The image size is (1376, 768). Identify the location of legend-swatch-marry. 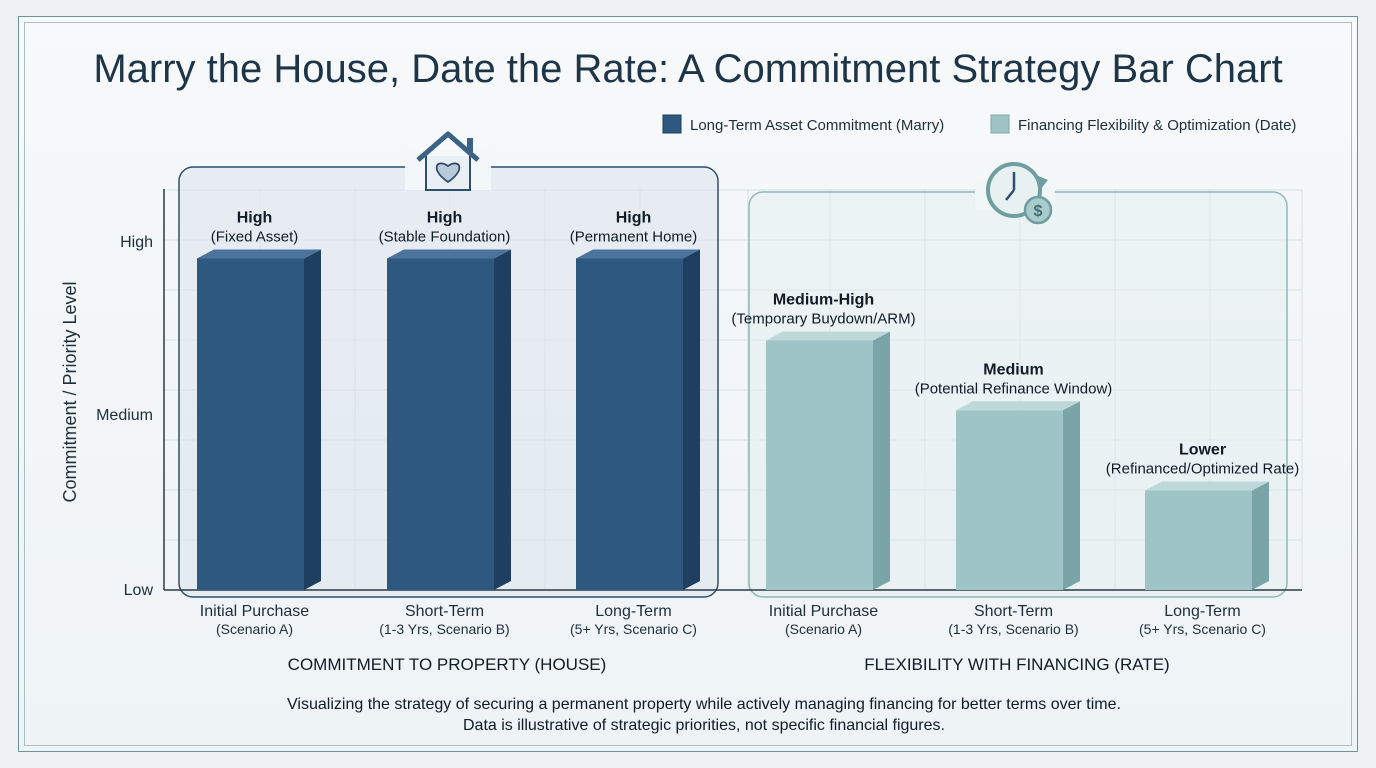
(672, 124).